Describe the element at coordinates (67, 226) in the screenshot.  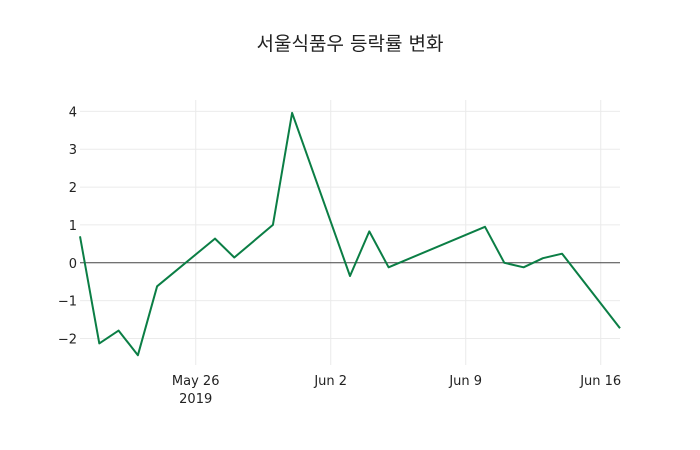
I see `y-axis: 4 3 2 1 0 −1 −2` at that location.